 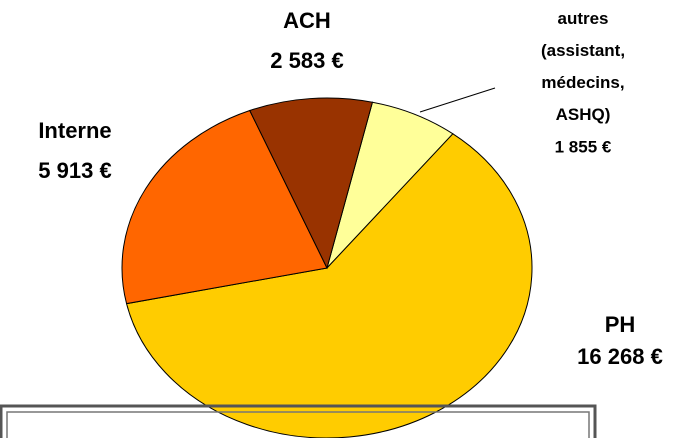 I want to click on frame, so click(x=298, y=421).